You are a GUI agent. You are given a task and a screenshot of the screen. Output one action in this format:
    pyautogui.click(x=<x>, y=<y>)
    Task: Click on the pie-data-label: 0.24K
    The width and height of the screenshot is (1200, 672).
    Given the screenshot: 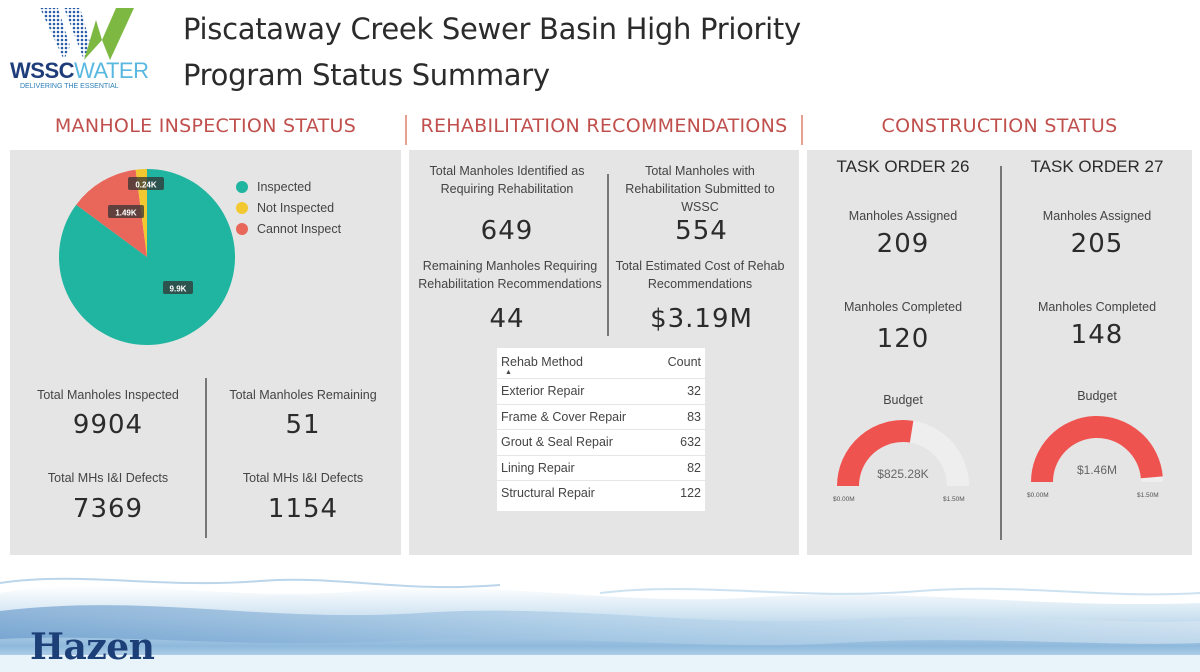 What is the action you would take?
    pyautogui.click(x=146, y=183)
    